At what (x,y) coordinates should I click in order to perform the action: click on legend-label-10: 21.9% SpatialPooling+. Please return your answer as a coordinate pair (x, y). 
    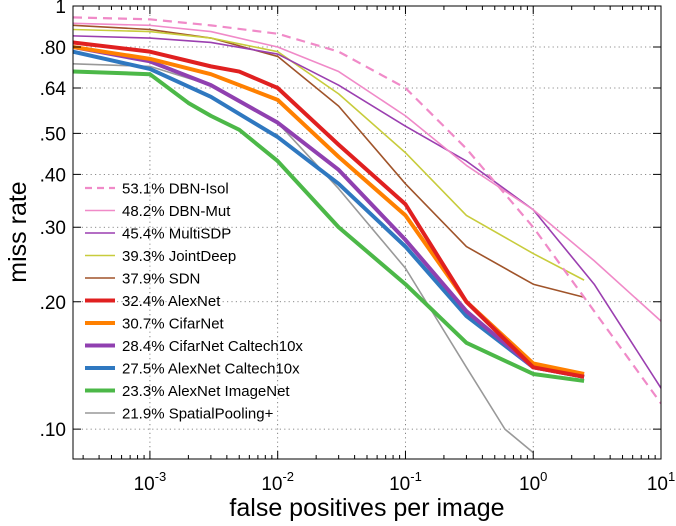
    Looking at the image, I should click on (198, 414).